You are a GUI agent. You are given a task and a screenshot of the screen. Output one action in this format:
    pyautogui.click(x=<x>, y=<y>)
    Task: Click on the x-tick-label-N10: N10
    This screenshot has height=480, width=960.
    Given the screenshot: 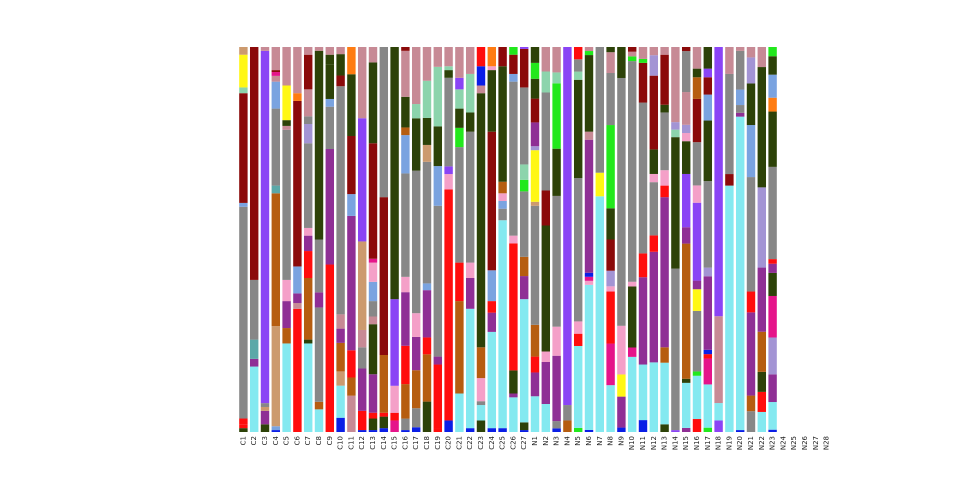 What is the action you would take?
    pyautogui.click(x=632, y=443)
    